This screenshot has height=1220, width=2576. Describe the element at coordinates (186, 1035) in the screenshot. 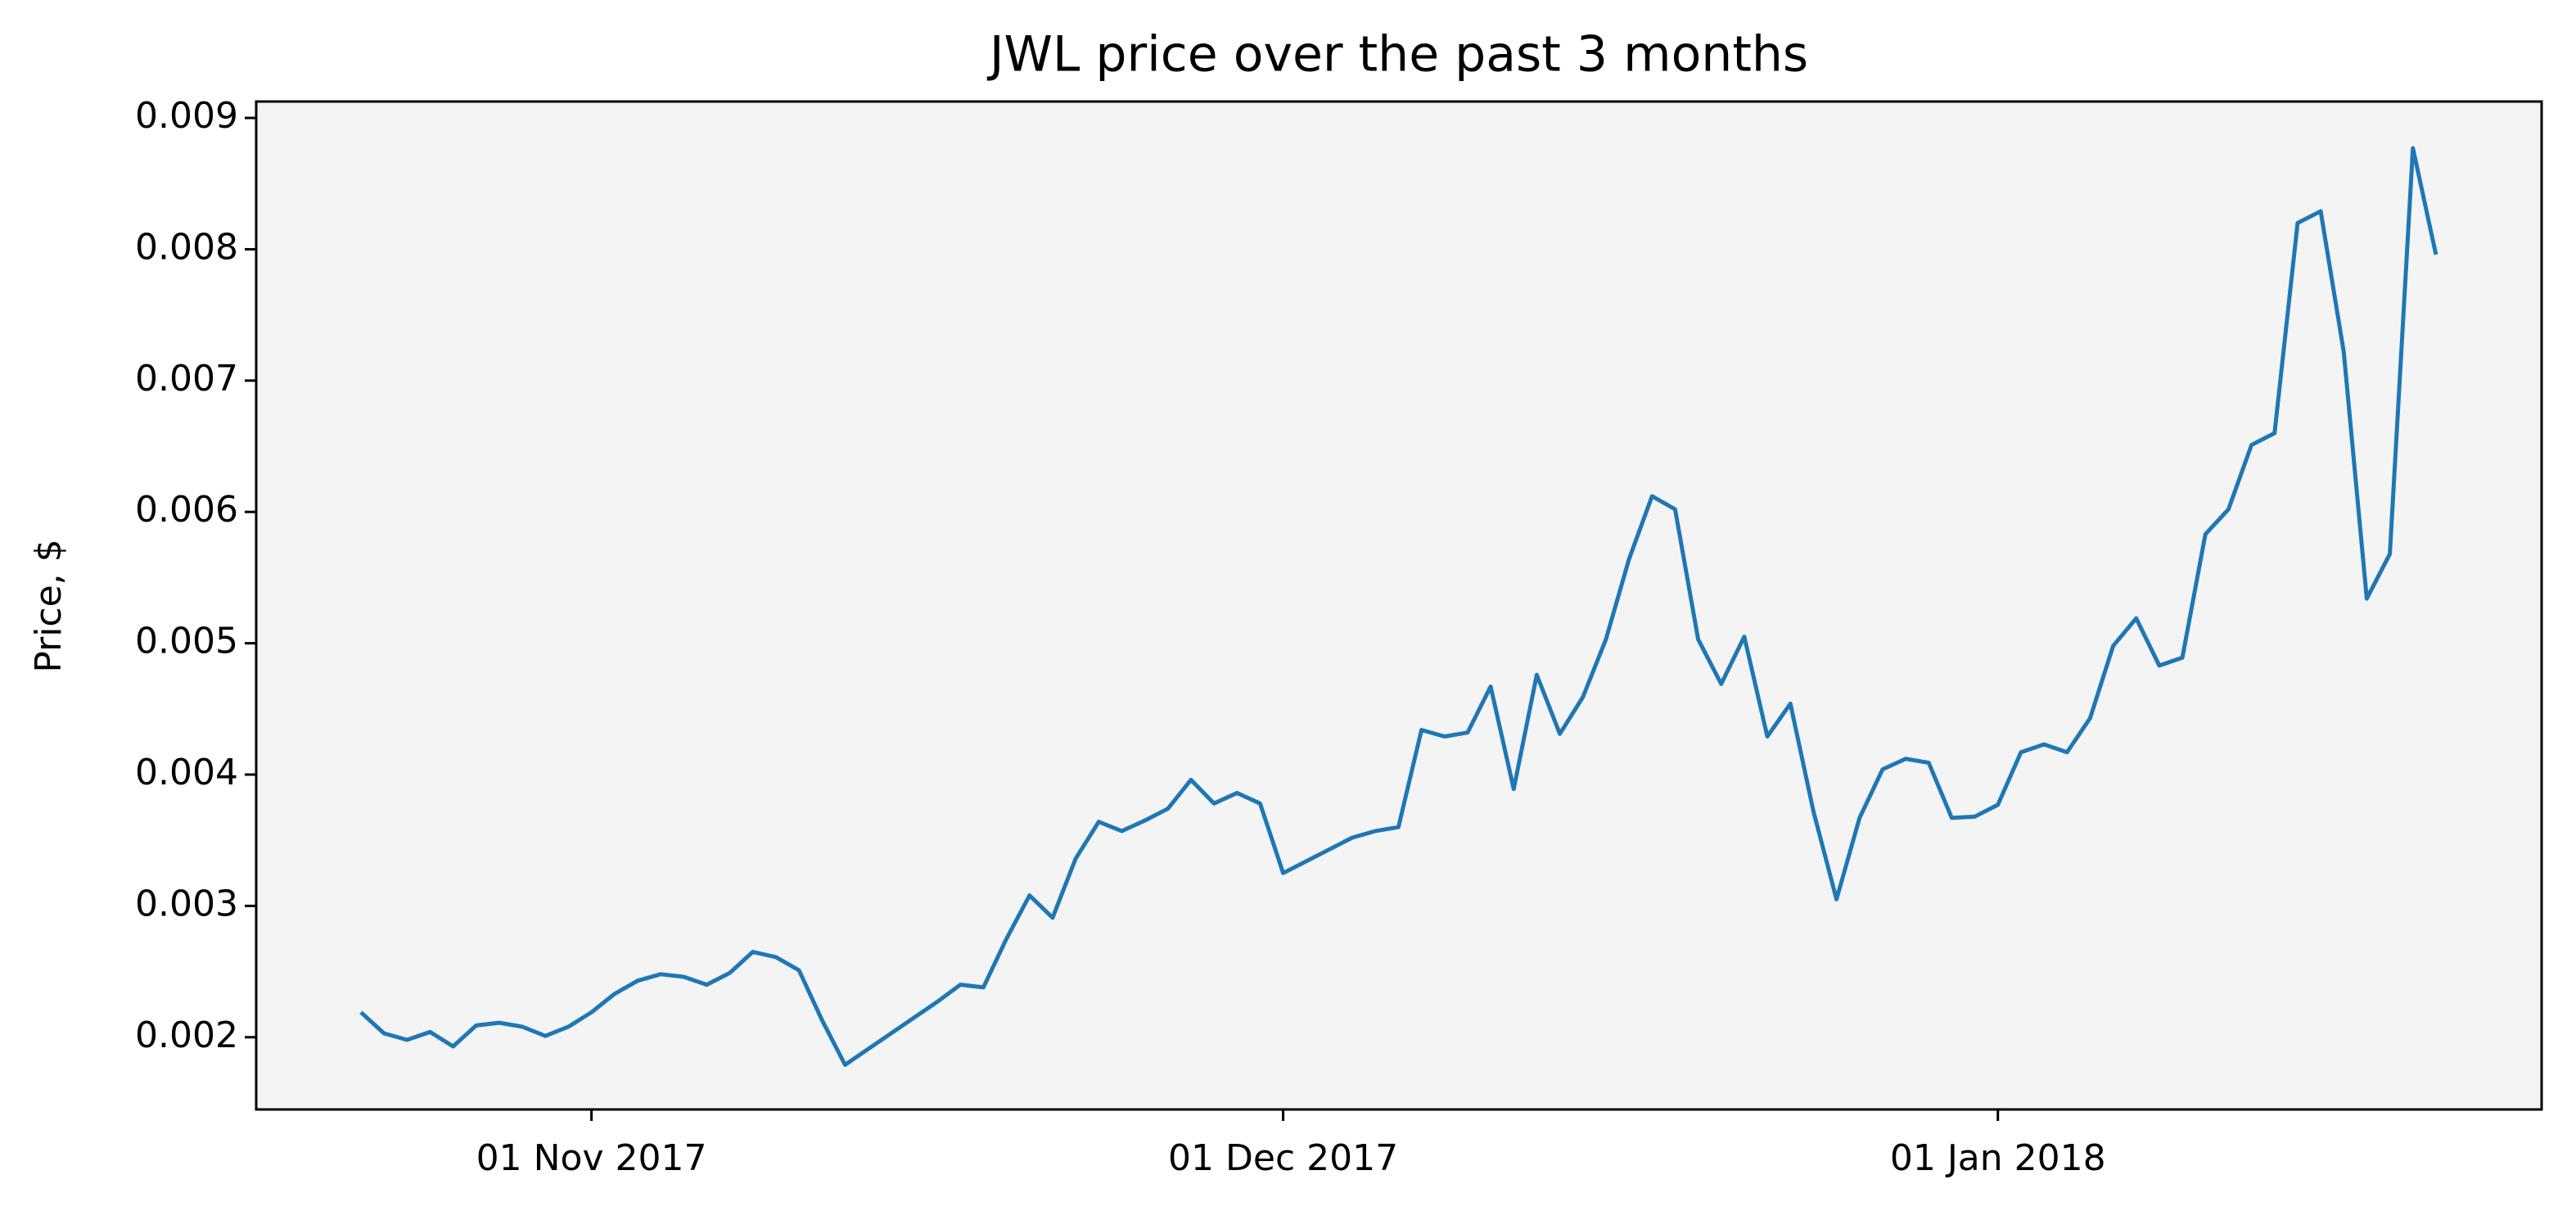

I see `y-tick-label: 0.002` at that location.